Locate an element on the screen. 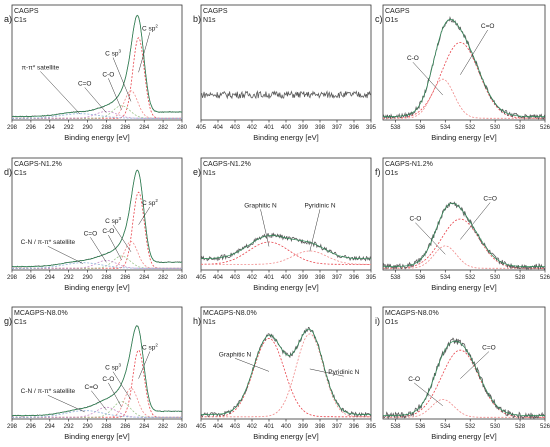 The width and height of the screenshot is (550, 447). annotation-text: C=O is located at coordinates (490, 199).